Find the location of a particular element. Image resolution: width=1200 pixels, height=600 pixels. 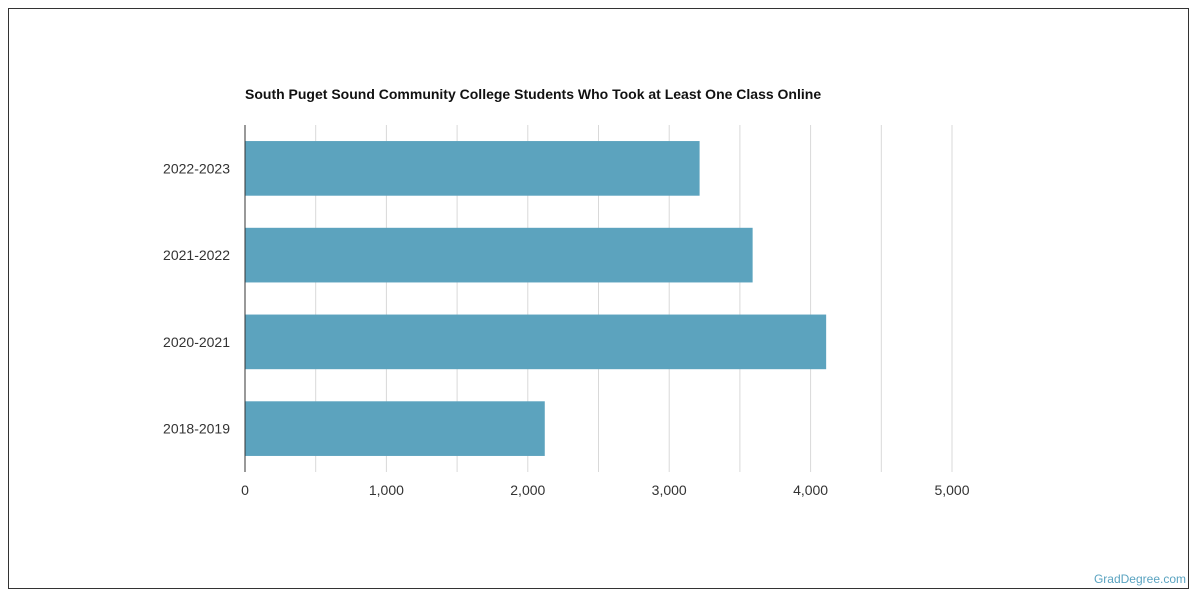

x-tick-label: 1,000 is located at coordinates (386, 490).